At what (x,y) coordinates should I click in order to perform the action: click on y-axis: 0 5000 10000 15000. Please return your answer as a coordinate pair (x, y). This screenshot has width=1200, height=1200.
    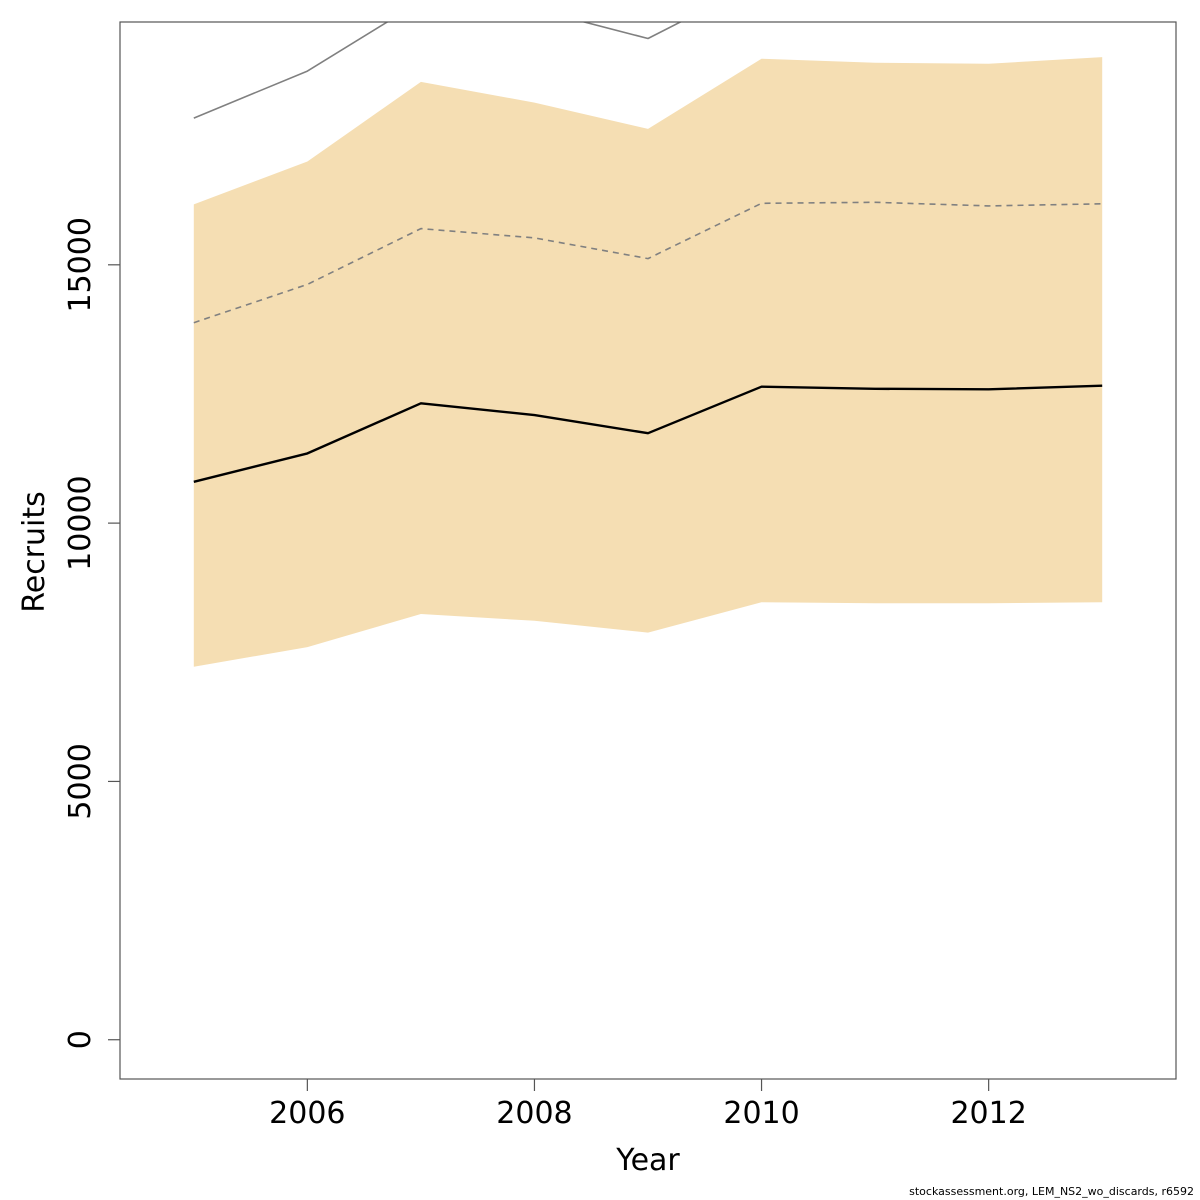
    Looking at the image, I should click on (91, 633).